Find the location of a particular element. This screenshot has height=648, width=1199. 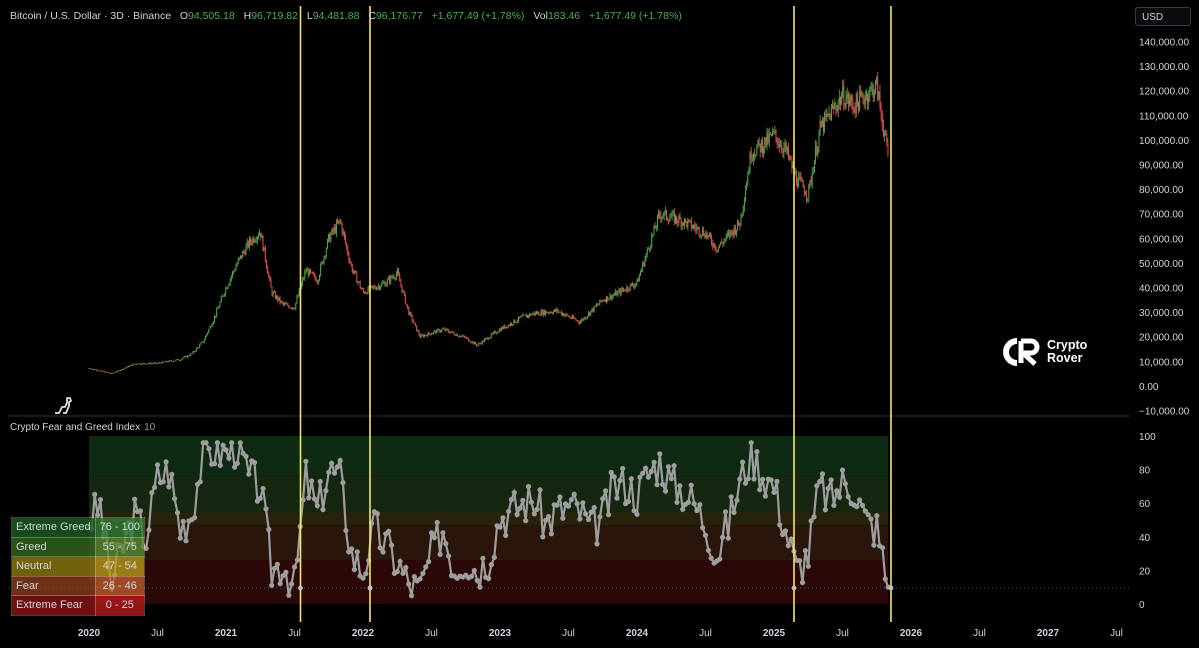

time-tick-label: 2022 is located at coordinates (363, 633).